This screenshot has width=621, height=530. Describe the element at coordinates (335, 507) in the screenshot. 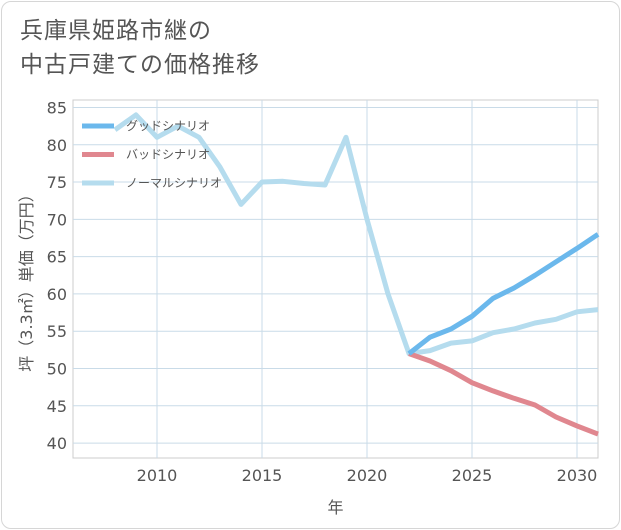

I see `x-axis-title: 年` at that location.